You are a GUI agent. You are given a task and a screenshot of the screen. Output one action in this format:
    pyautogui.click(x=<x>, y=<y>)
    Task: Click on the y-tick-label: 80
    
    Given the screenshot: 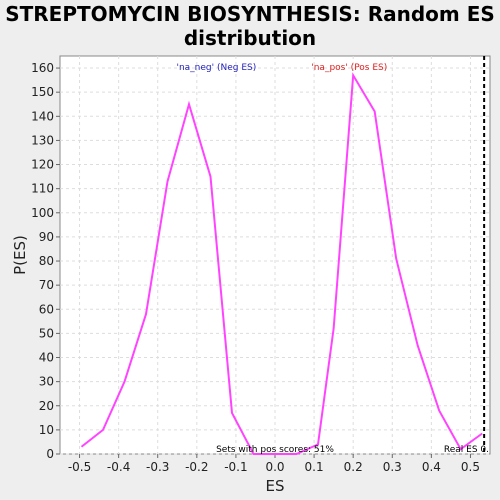 What is the action you would take?
    pyautogui.click(x=46, y=261)
    